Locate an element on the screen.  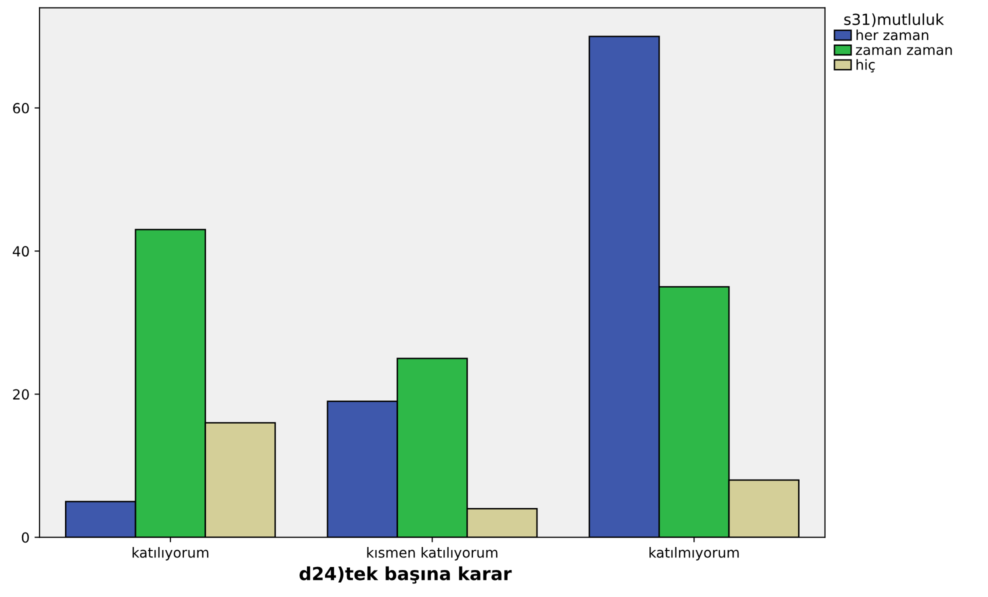
y-tick-label: 0 is located at coordinates (25, 537).